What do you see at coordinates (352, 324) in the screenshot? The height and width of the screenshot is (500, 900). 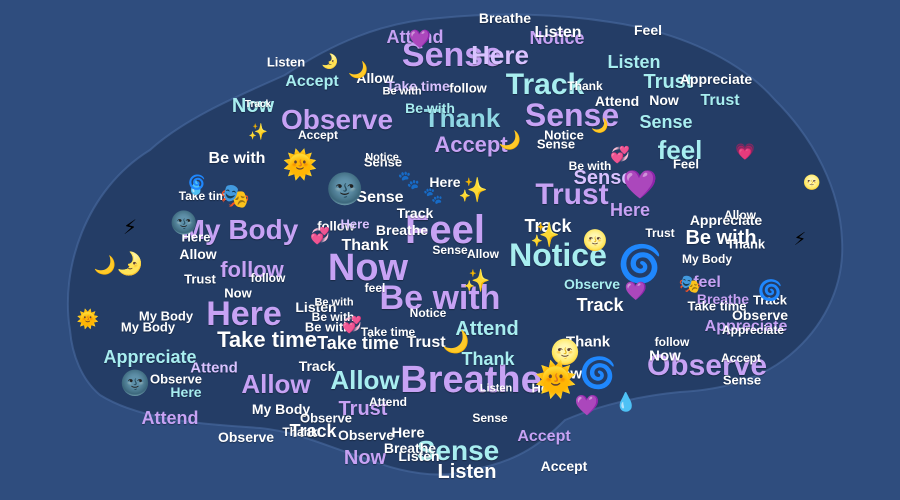 I see `emoji-icon: 💞` at bounding box center [352, 324].